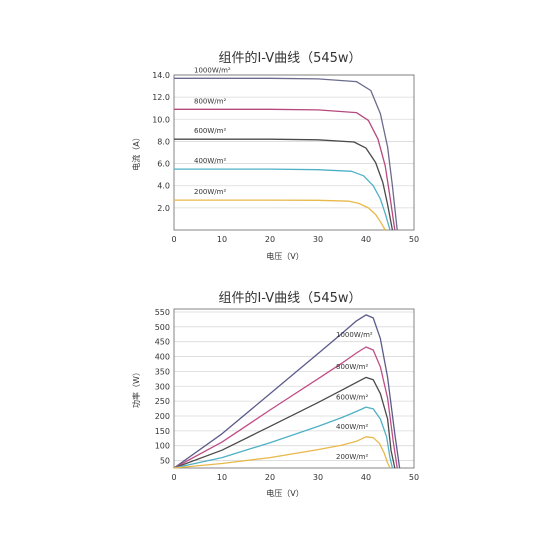 The width and height of the screenshot is (550, 550). What do you see at coordinates (136, 388) in the screenshot?
I see `y-axis-label: 功率（W）` at bounding box center [136, 388].